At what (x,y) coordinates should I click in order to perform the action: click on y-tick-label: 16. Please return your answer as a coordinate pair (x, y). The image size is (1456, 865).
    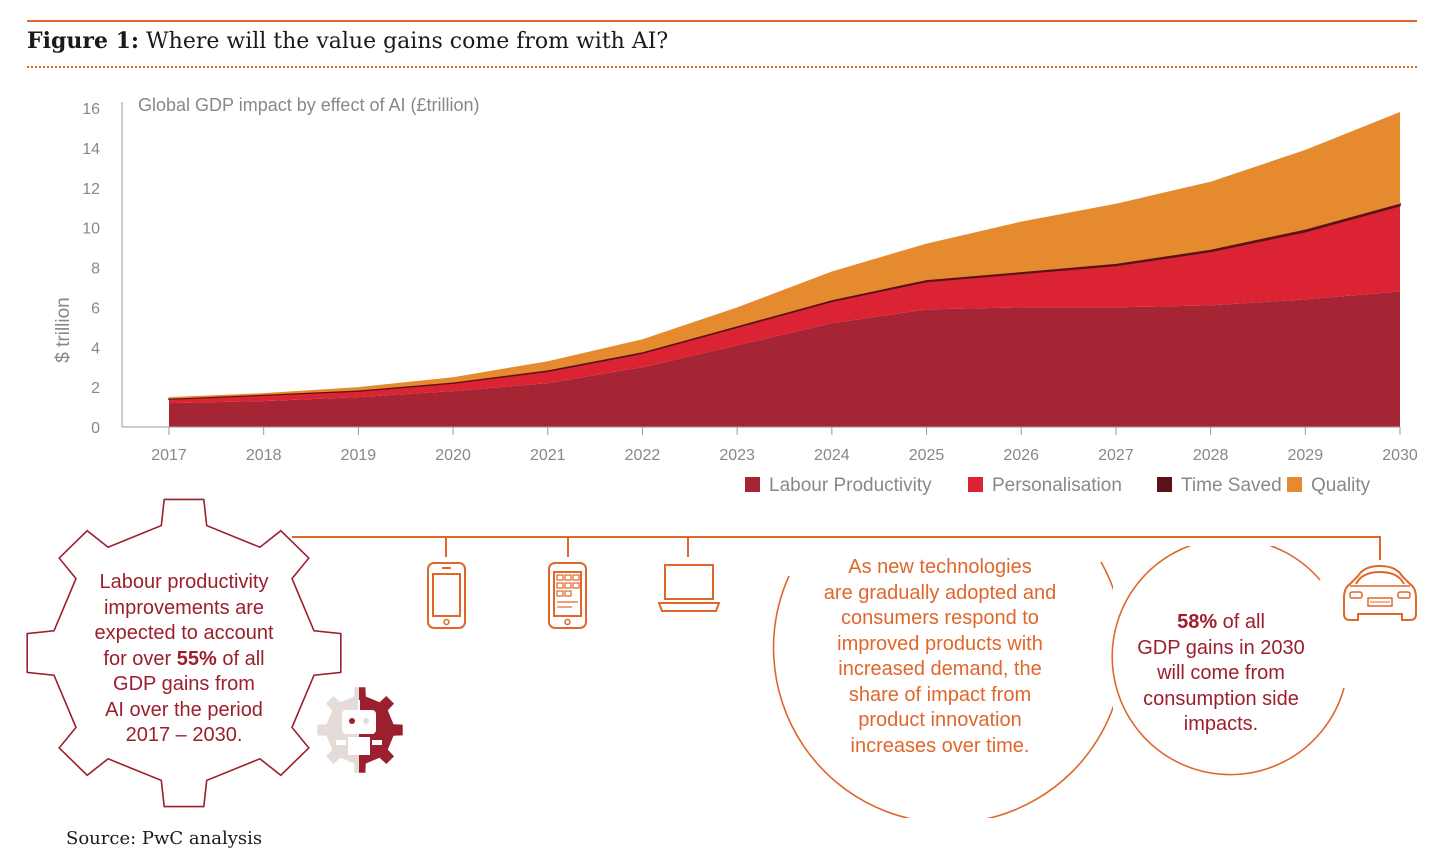
    Looking at the image, I should click on (91, 109).